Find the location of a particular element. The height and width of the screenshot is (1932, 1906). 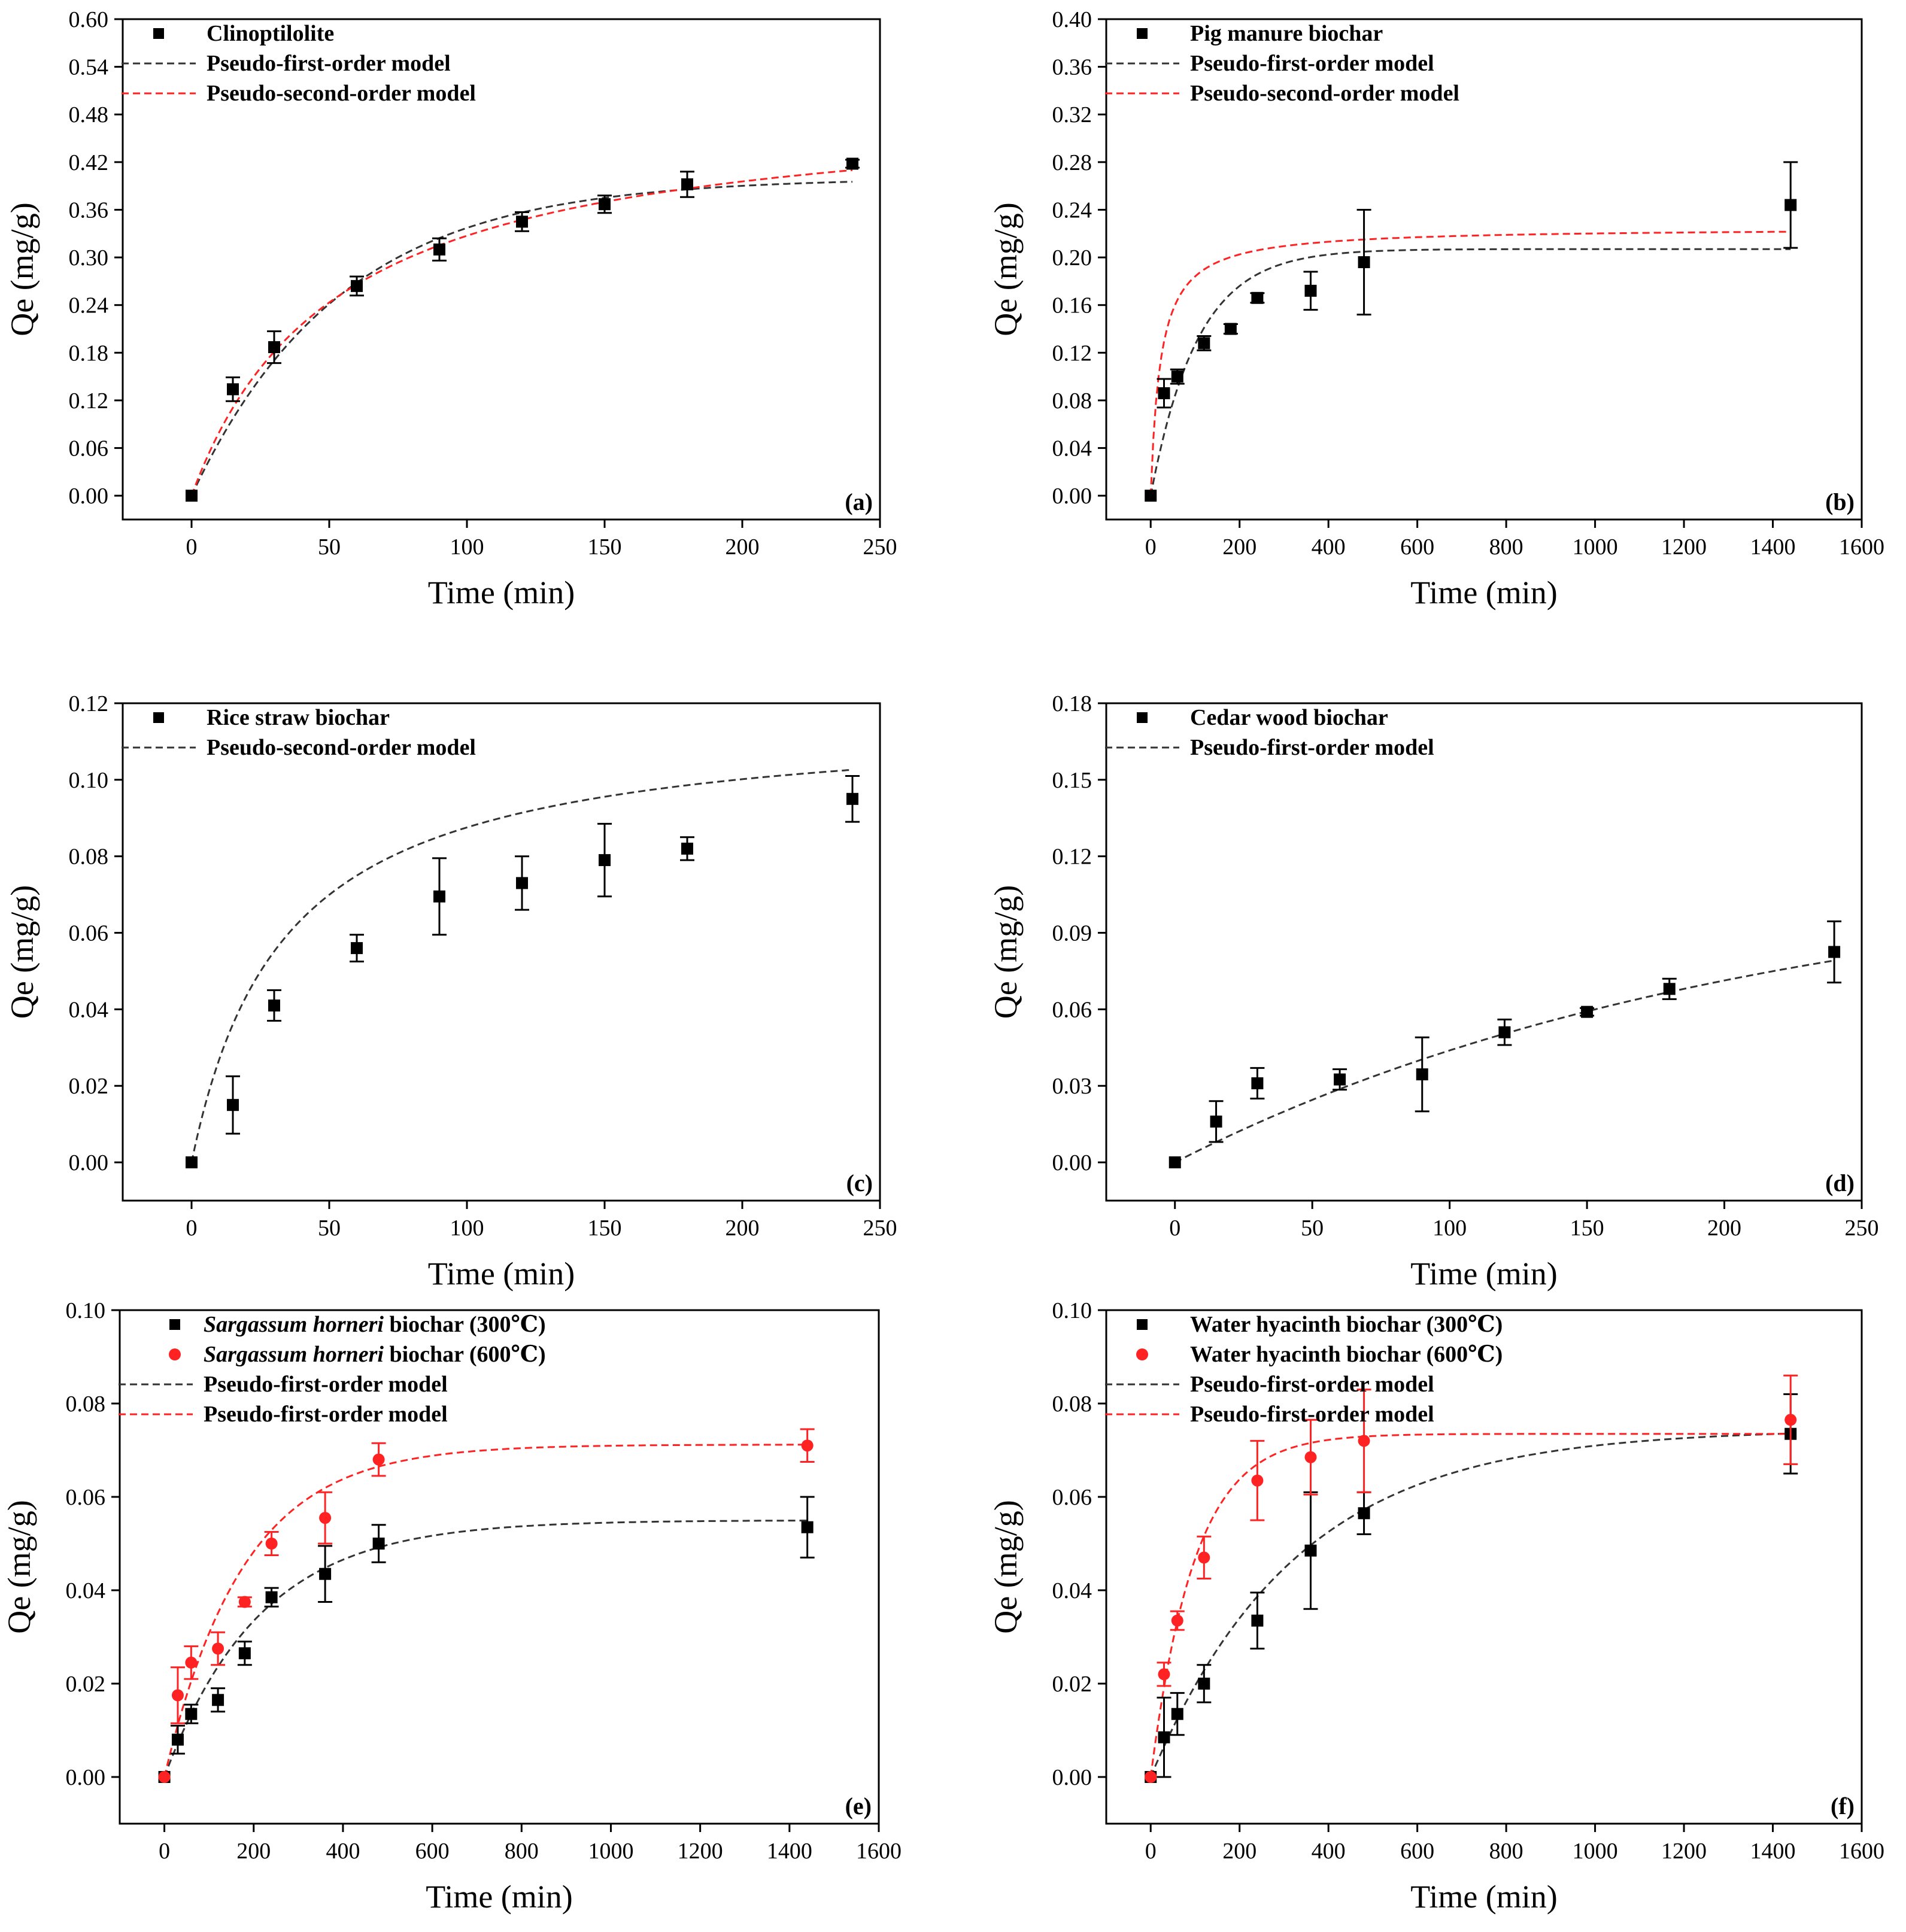

y-tick-label: 0.04 is located at coordinates (86, 1590).